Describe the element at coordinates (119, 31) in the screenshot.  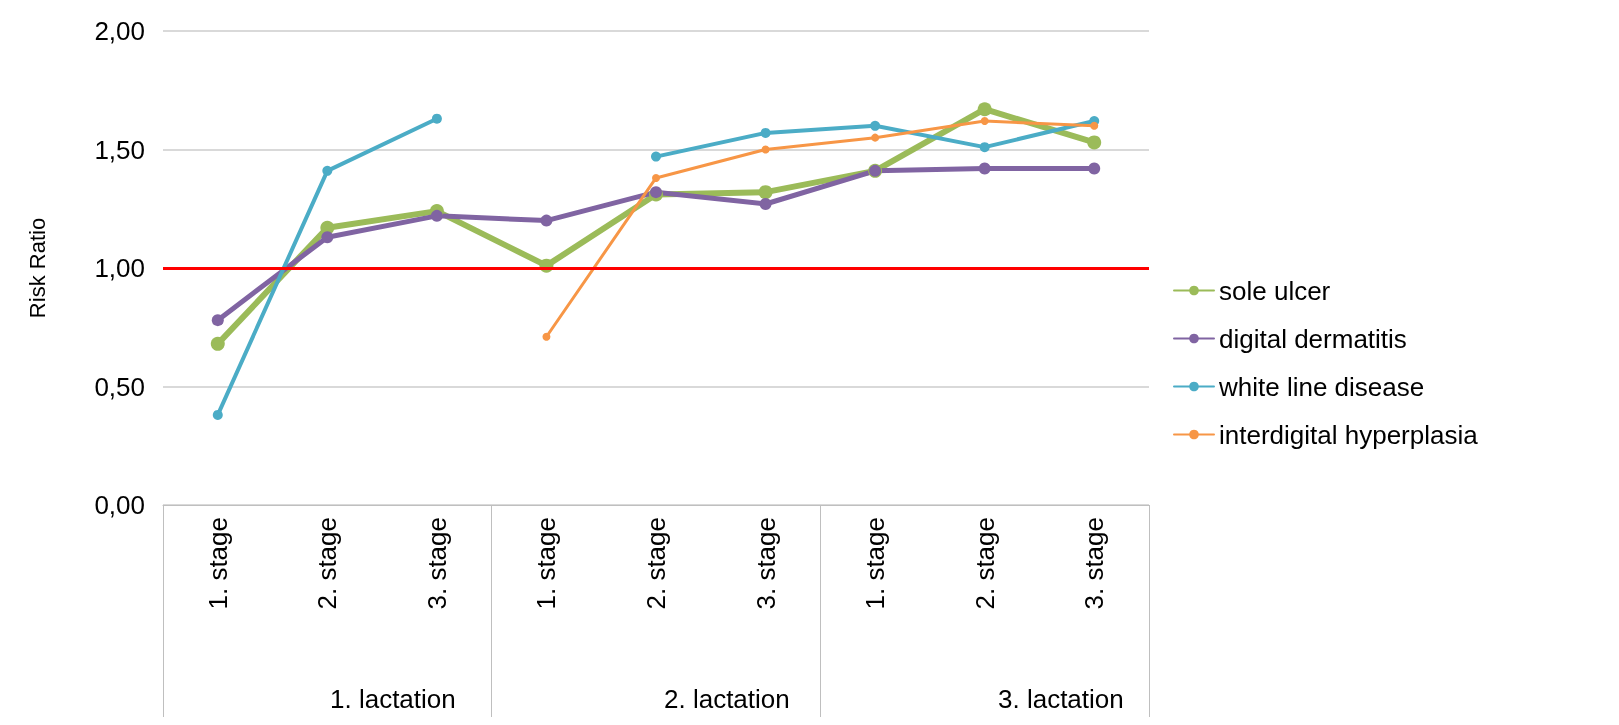
I see `y-tick-label: 2,00` at that location.